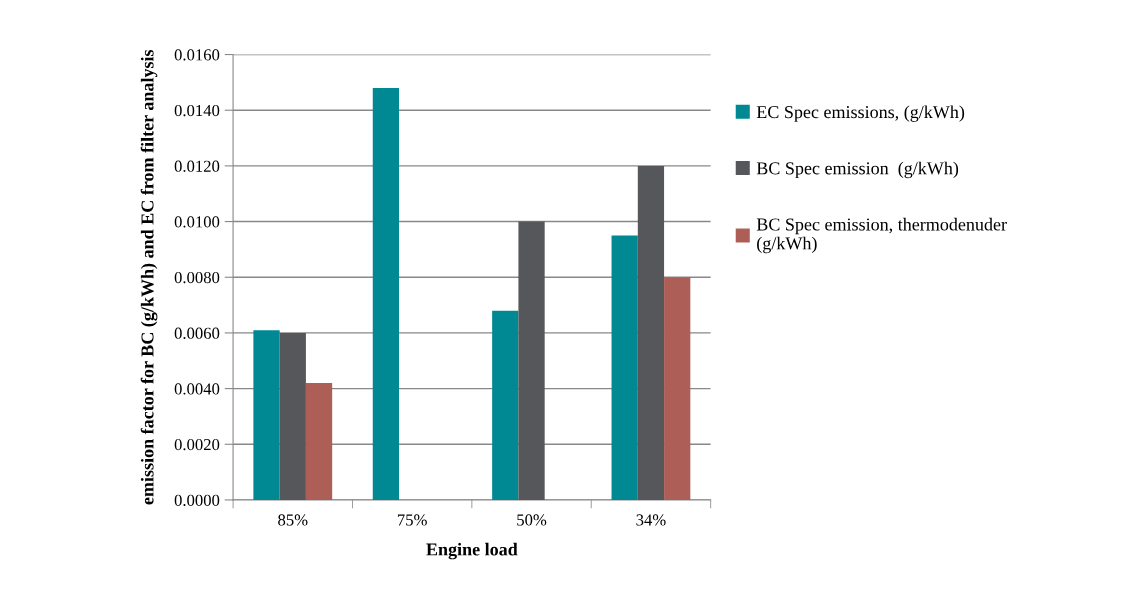 The height and width of the screenshot is (606, 1137). Describe the element at coordinates (197, 389) in the screenshot. I see `y-tick-label: 0.0040` at that location.